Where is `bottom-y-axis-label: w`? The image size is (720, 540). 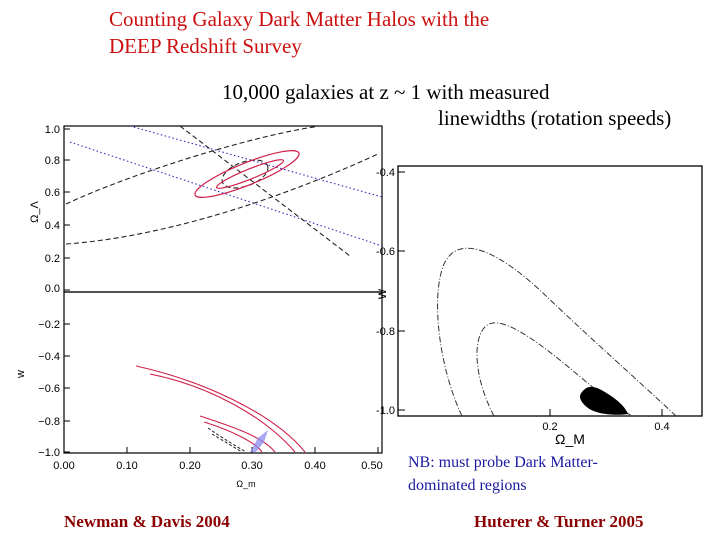 bottom-y-axis-label: w is located at coordinates (21, 374).